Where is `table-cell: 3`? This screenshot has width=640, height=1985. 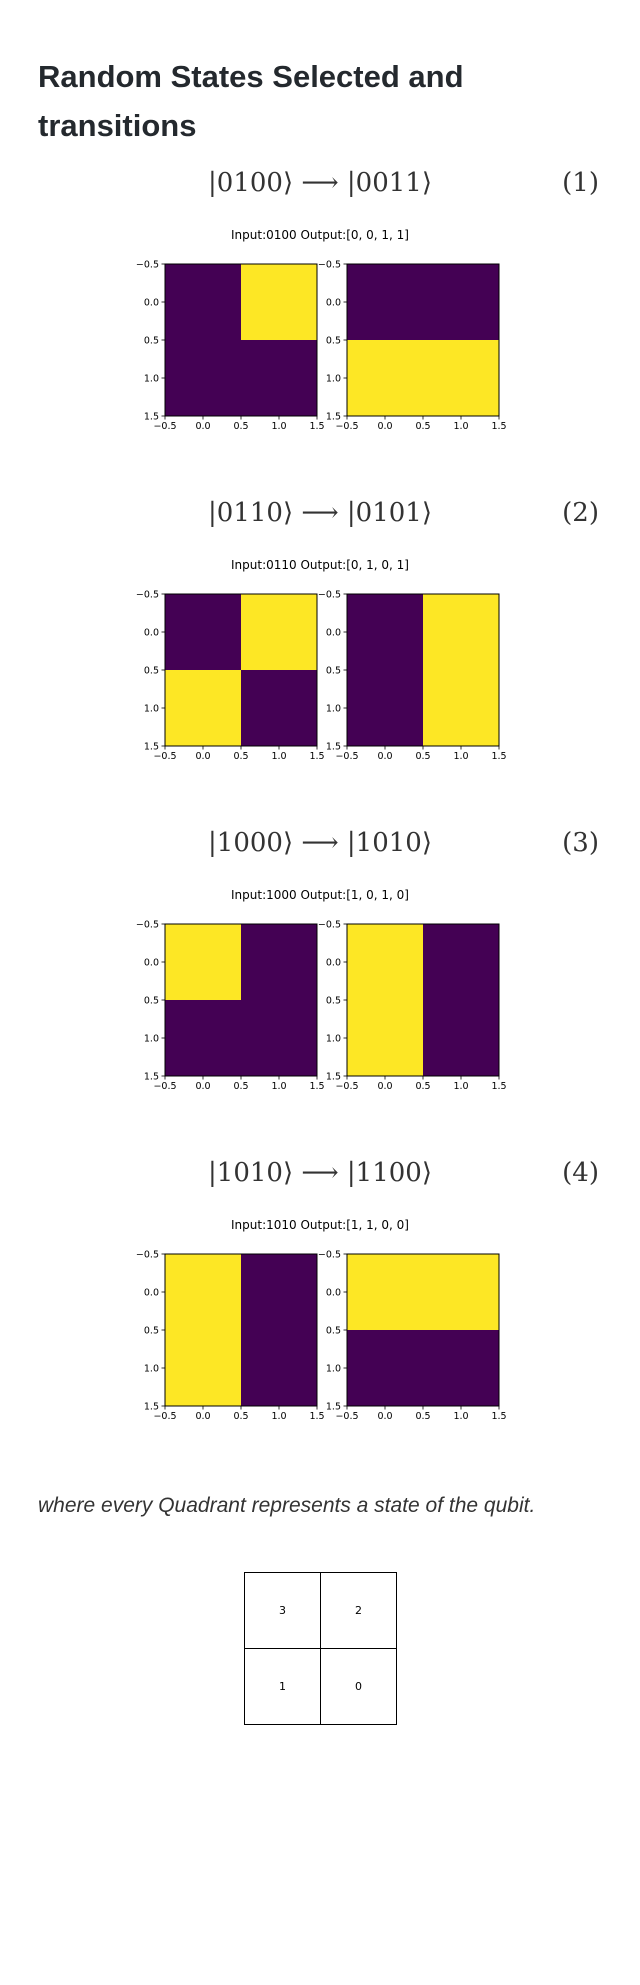
table-cell: 3 is located at coordinates (282, 1610).